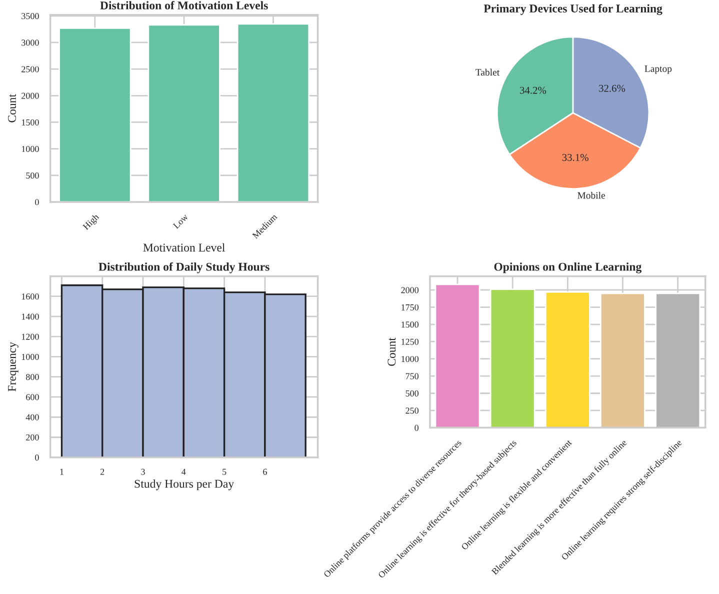 Image resolution: width=719 pixels, height=594 pixels. Describe the element at coordinates (180, 221) in the screenshot. I see `x-tick-label: Low` at that location.